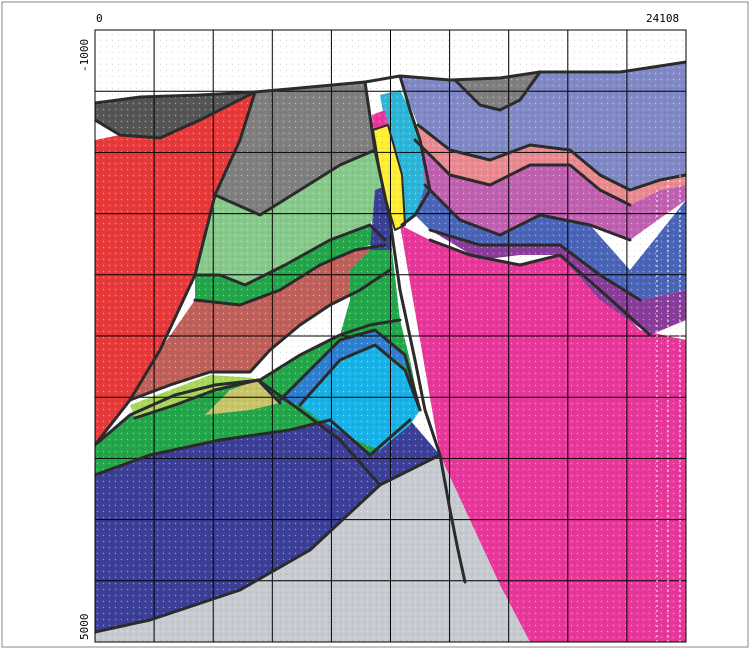 The image size is (750, 649). What do you see at coordinates (527, 212) in the screenshot?
I see `boundary-blue` at bounding box center [527, 212].